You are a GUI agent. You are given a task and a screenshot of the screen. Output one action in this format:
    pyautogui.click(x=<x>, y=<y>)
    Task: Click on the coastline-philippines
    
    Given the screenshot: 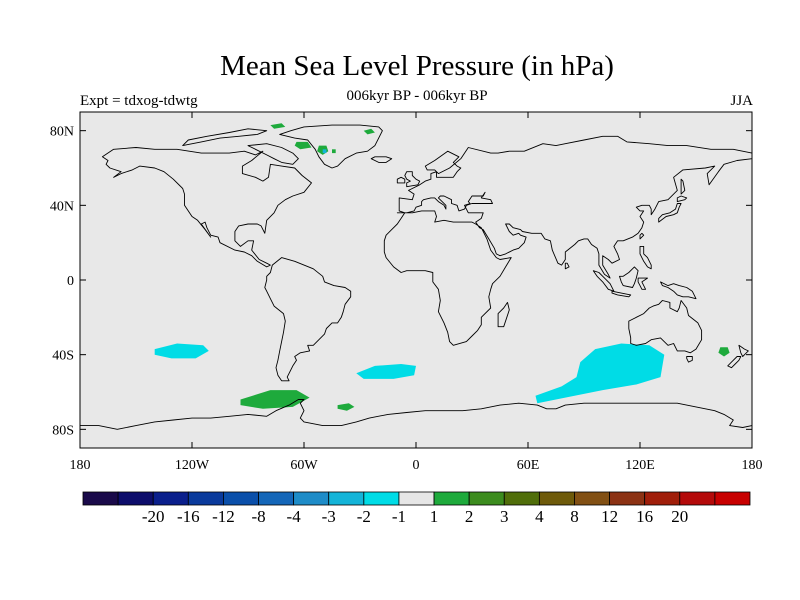 What is the action you would take?
    pyautogui.click(x=645, y=257)
    